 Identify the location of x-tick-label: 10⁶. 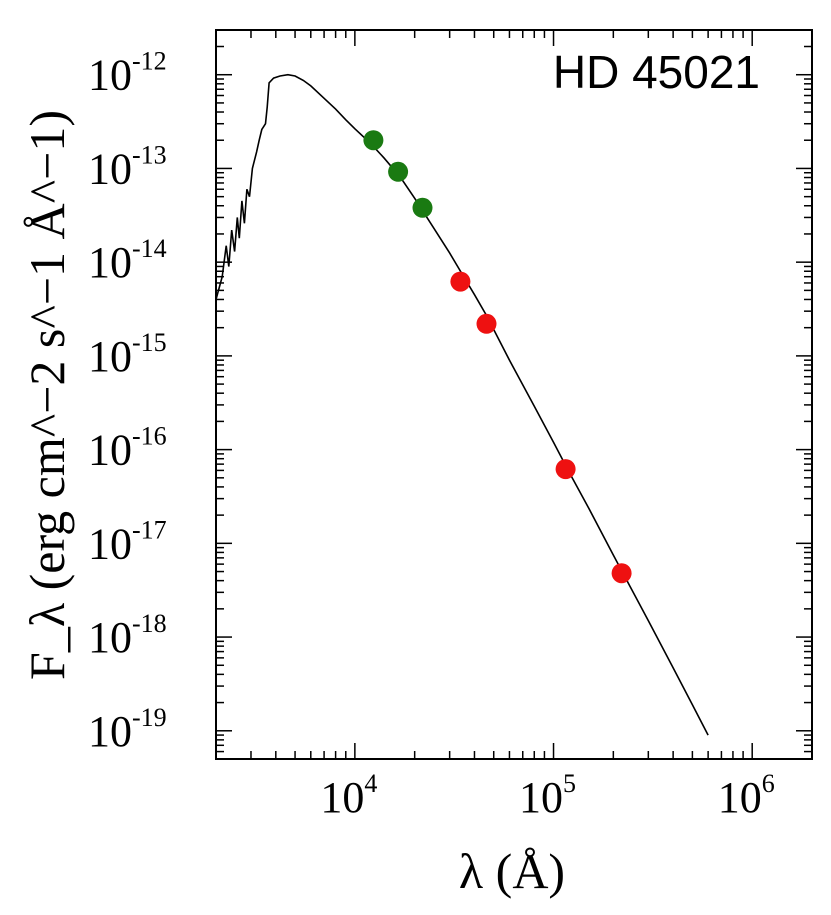
(746, 795).